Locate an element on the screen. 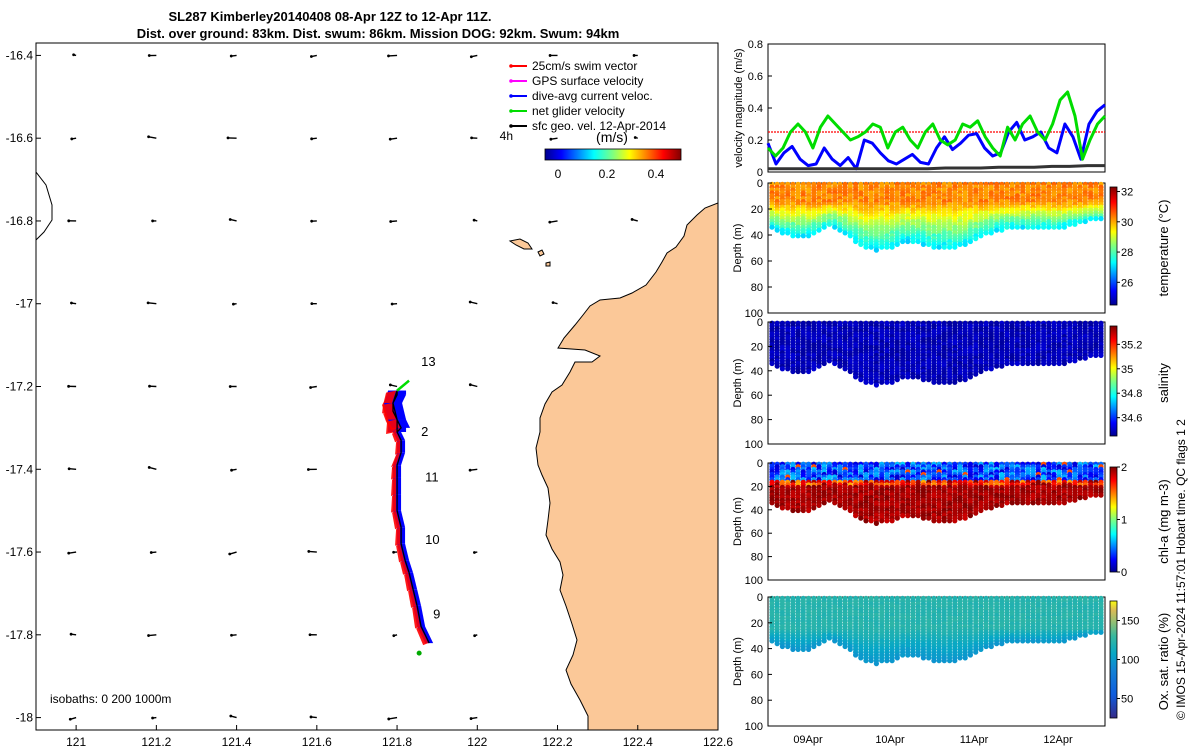 This screenshot has height=750, width=1200. net-velocity-arrow is located at coordinates (403, 385).